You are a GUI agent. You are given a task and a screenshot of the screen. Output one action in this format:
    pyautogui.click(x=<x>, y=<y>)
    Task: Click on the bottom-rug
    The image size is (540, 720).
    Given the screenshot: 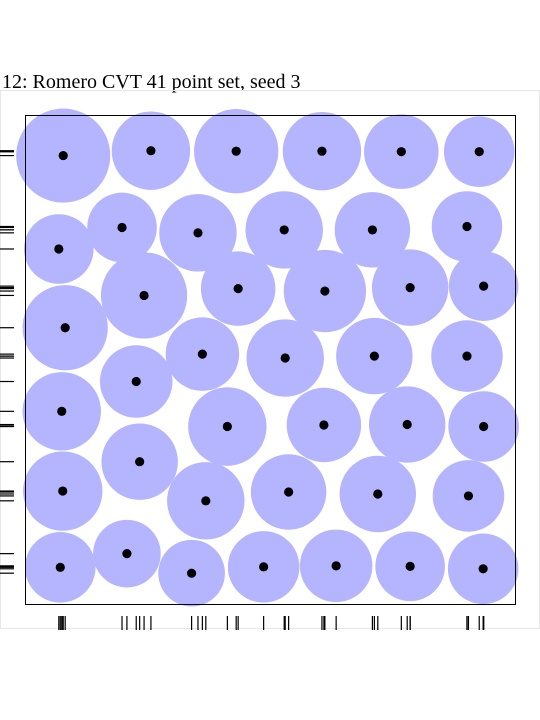 What is the action you would take?
    pyautogui.click(x=271, y=623)
    